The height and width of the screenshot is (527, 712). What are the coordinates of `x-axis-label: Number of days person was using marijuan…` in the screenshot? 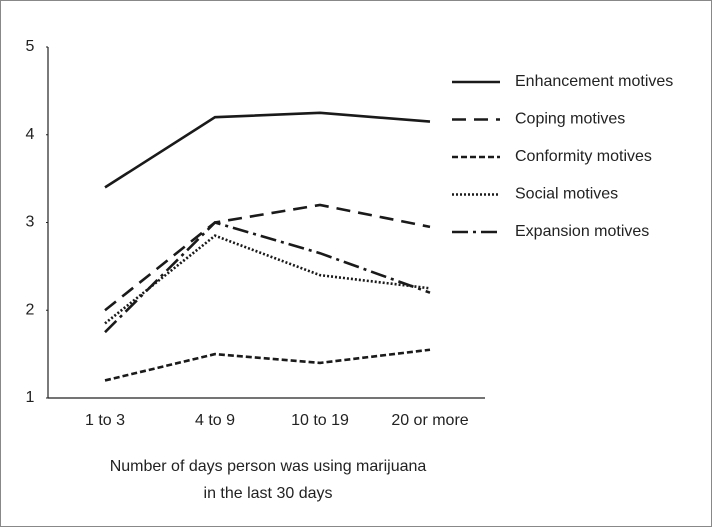 It's located at (268, 466).